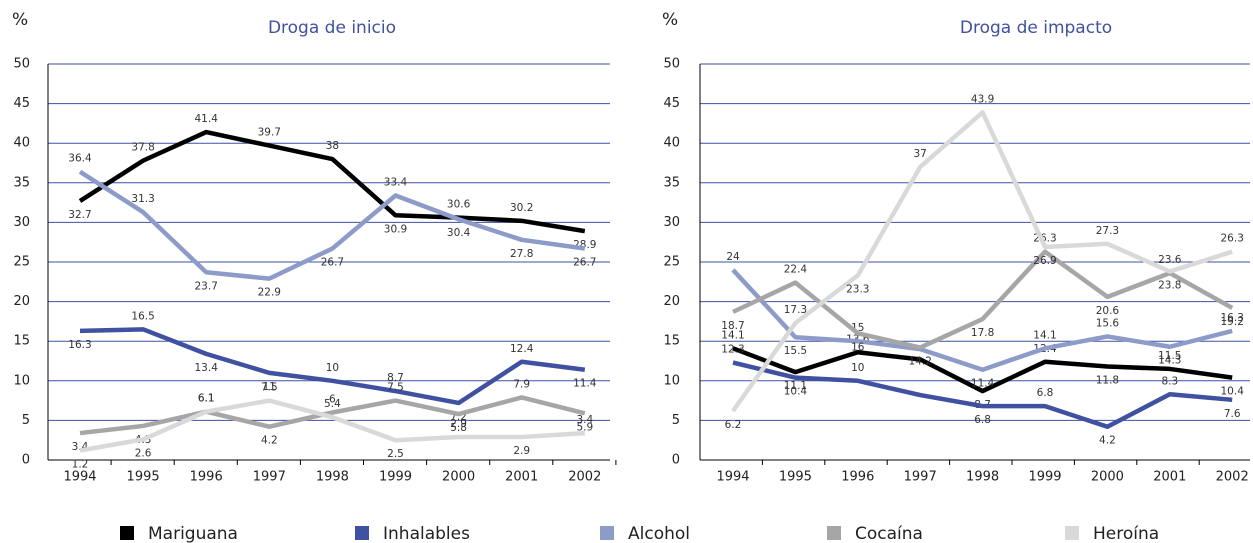  I want to click on data-label: 8.3, so click(1169, 381).